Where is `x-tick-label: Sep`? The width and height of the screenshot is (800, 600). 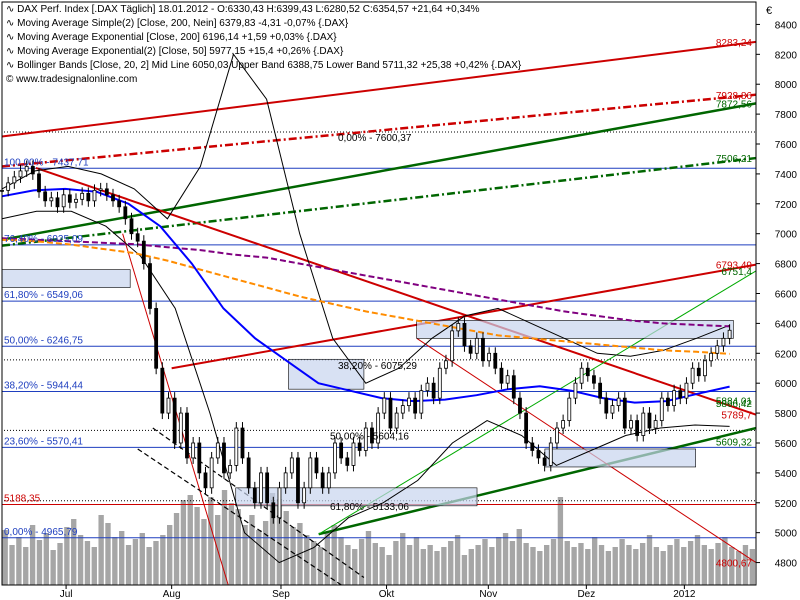 x-tick-label: Sep is located at coordinates (281, 594).